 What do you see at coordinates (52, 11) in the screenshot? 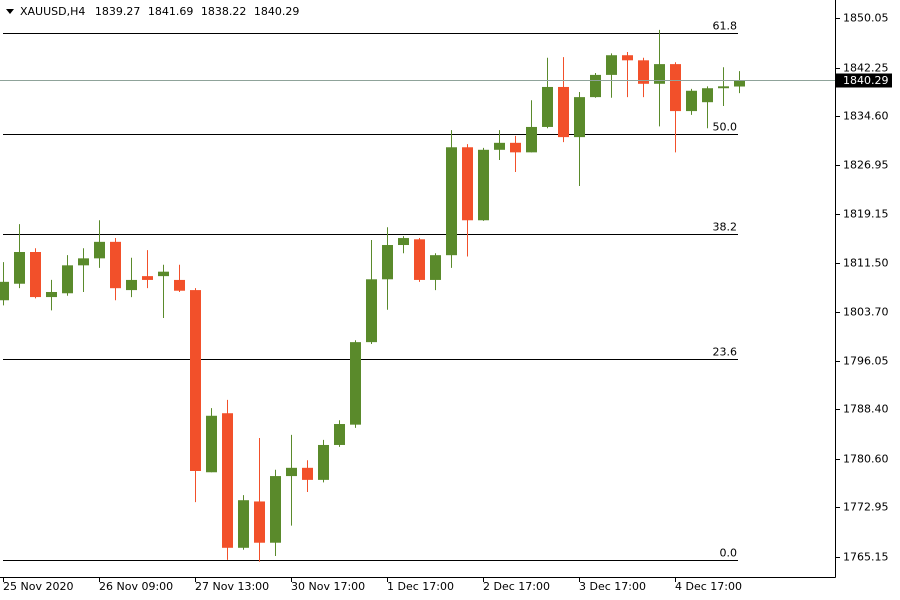
I see `symbol: XAUUSD,H4` at bounding box center [52, 11].